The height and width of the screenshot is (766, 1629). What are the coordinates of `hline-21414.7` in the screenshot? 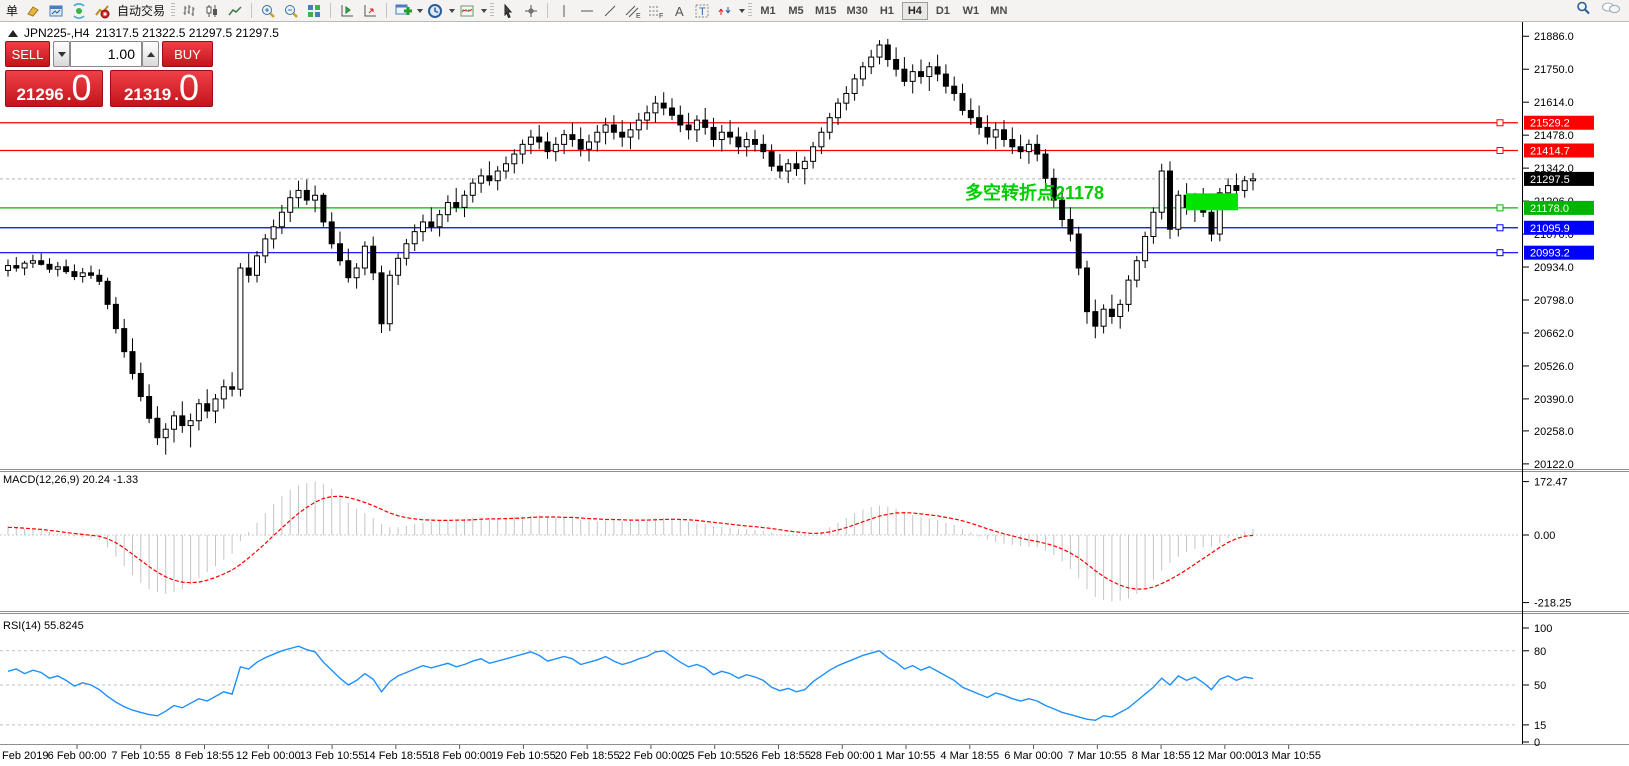 It's located at (759, 150).